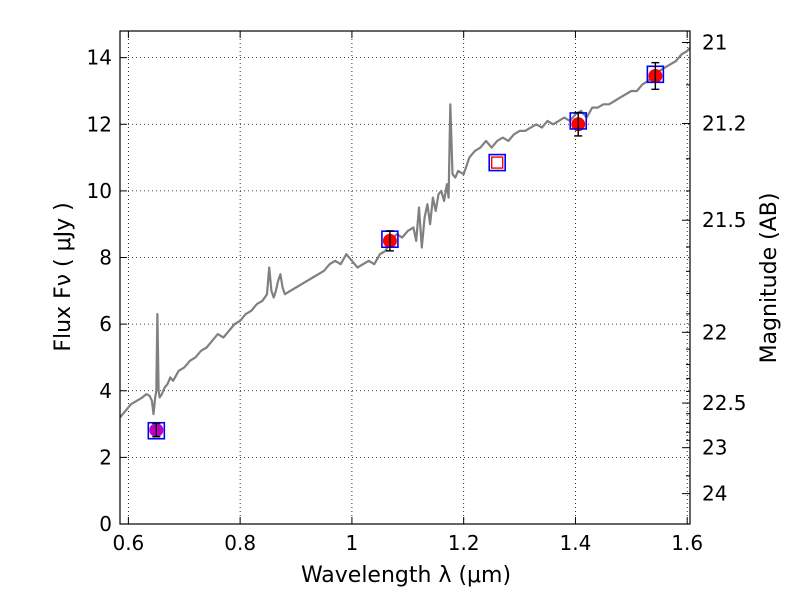 Image resolution: width=800 pixels, height=600 pixels. I want to click on open-marker, so click(497, 162).